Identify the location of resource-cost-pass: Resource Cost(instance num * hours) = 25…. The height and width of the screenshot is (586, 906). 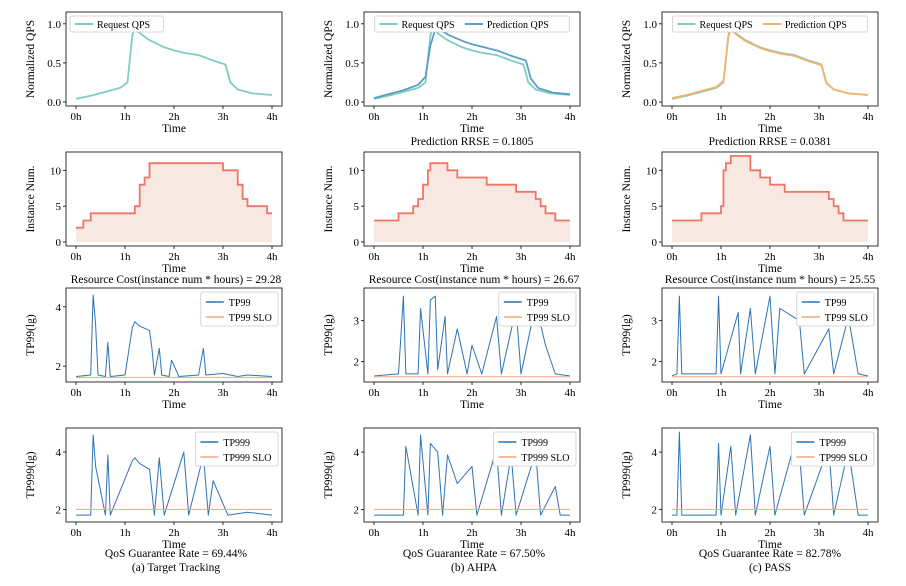
(770, 280).